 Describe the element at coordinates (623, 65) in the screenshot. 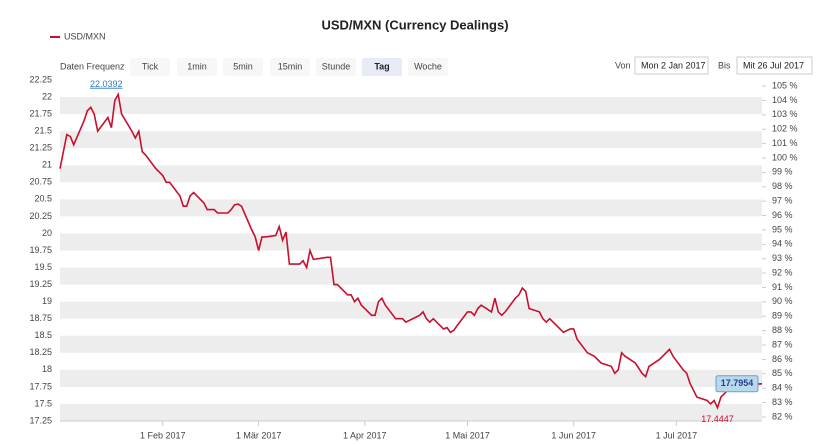

I see `from-label: Von` at that location.